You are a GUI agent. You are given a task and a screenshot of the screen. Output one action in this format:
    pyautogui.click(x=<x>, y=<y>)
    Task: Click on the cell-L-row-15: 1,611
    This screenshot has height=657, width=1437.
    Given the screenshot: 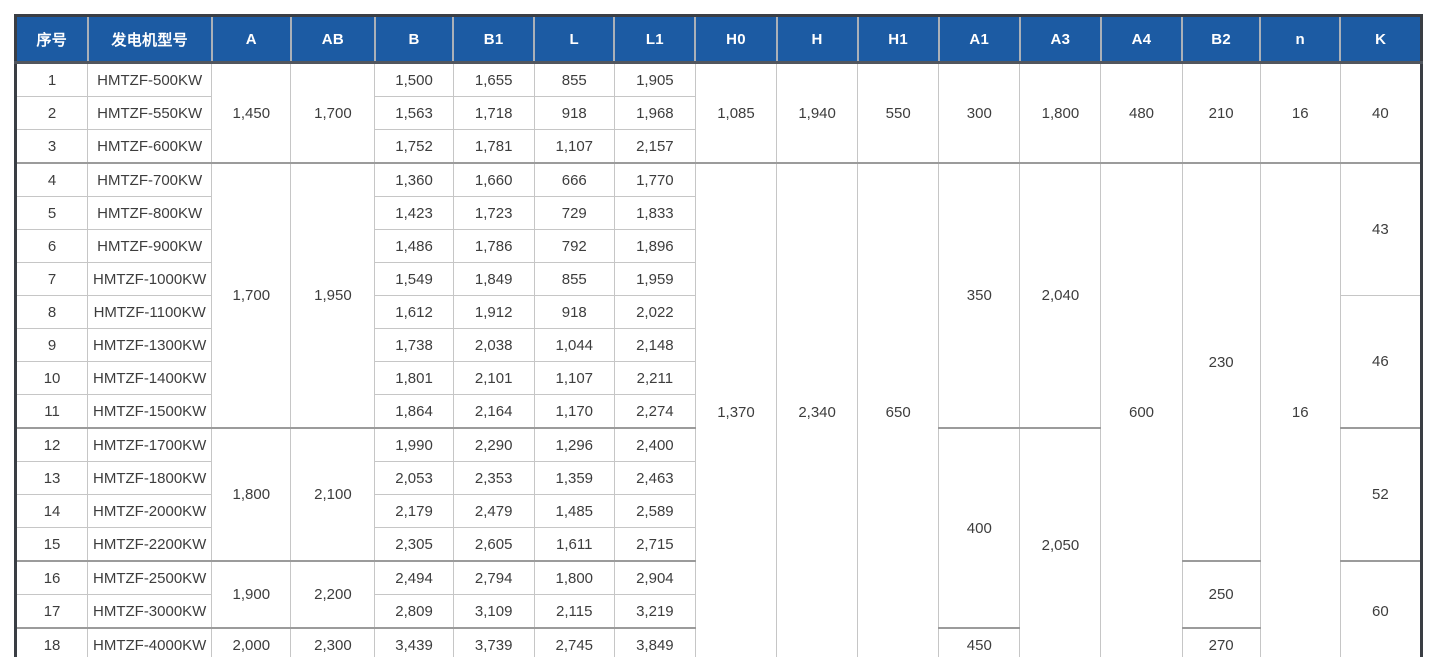 What is the action you would take?
    pyautogui.click(x=574, y=544)
    